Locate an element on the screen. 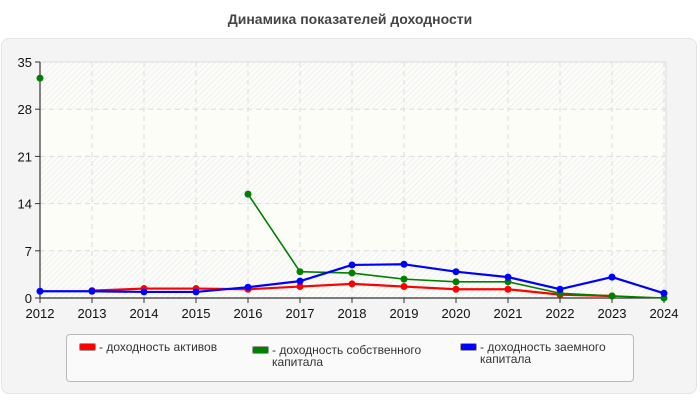  legend-label: - доходность активов is located at coordinates (158, 347).